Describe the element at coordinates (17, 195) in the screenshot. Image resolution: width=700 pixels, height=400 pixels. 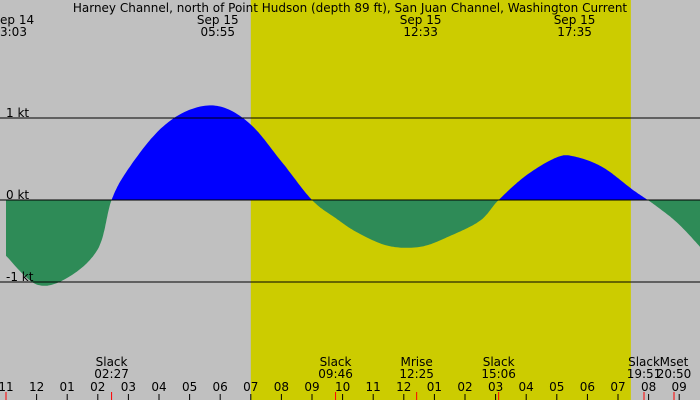
I see `y-tick-label: 0 kt` at that location.